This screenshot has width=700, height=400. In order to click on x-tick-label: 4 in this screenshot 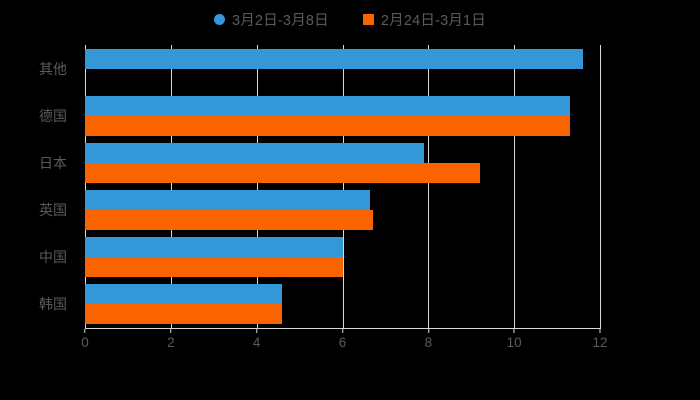, I will do `click(256, 342)`.